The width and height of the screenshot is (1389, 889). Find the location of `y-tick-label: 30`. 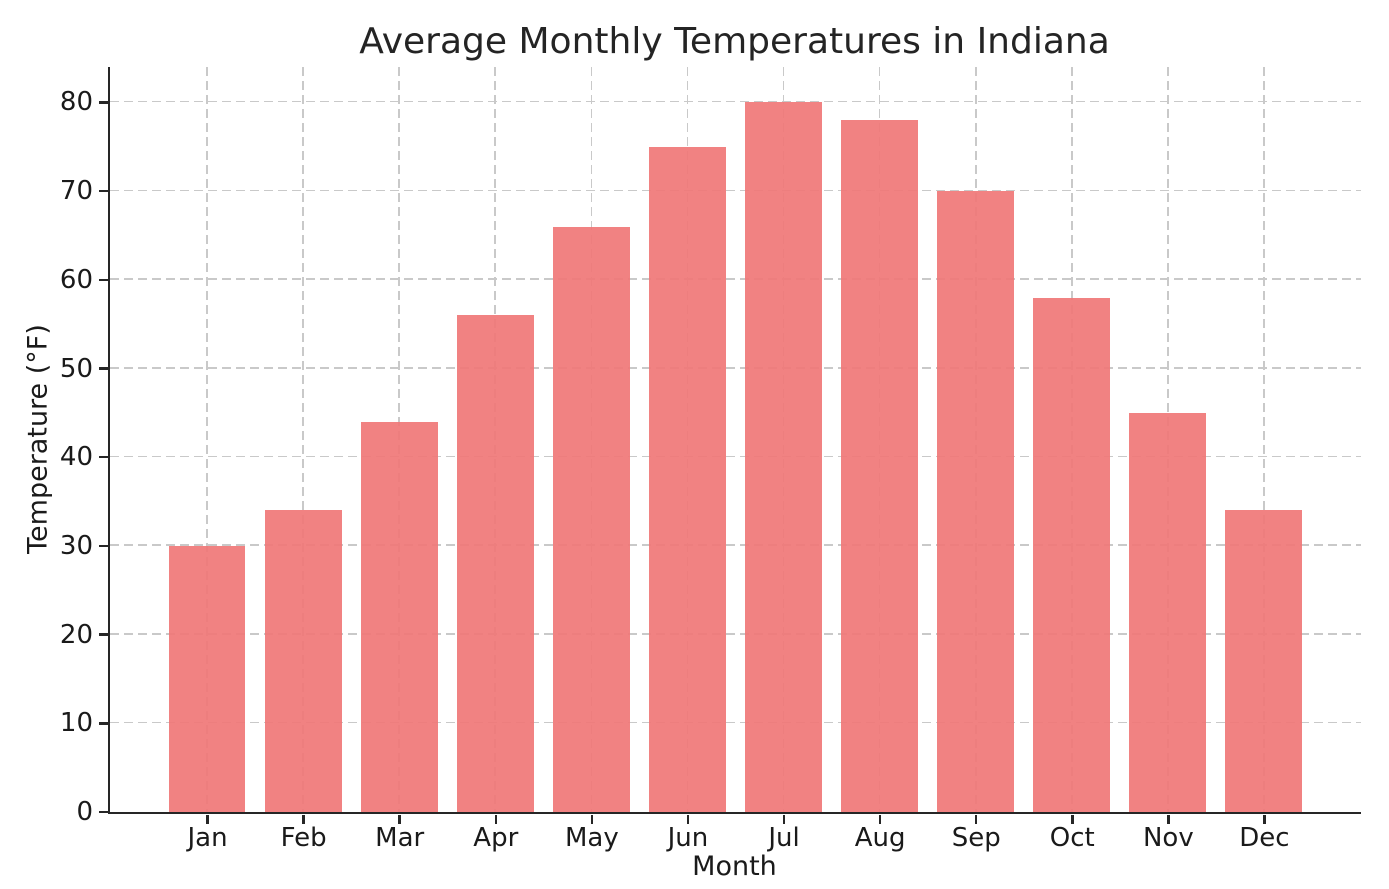

y-tick-label: 30 is located at coordinates (76, 545).